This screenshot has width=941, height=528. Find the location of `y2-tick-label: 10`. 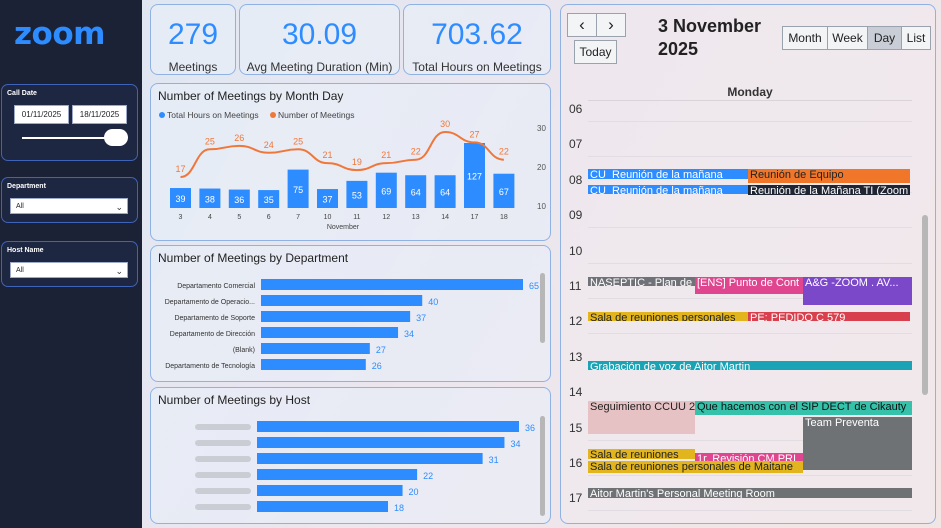

y2-tick-label: 10 is located at coordinates (541, 206).